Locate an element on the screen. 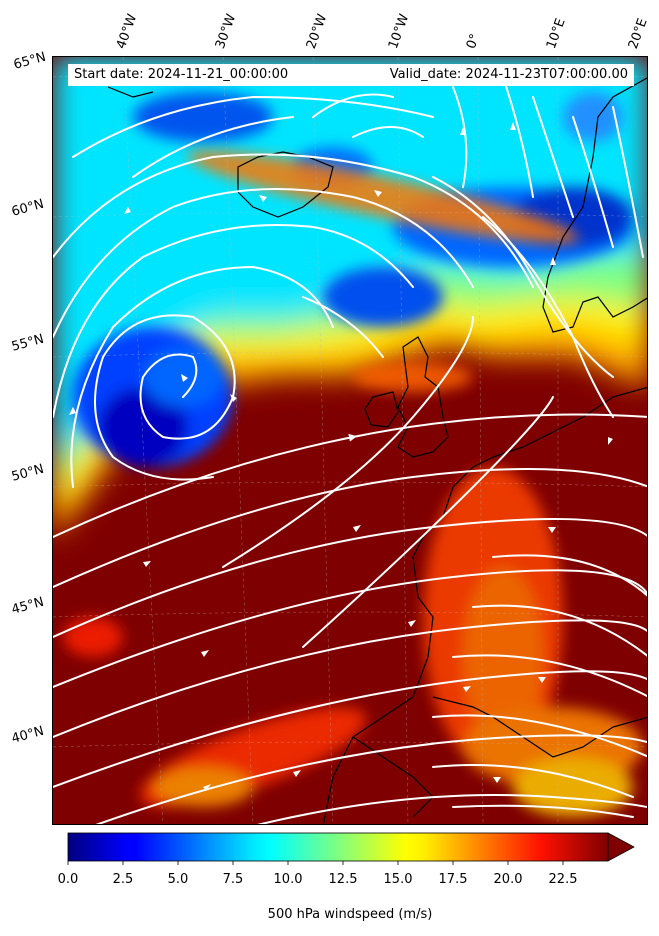  colorbar-tick-label: 0.0 is located at coordinates (68, 879).